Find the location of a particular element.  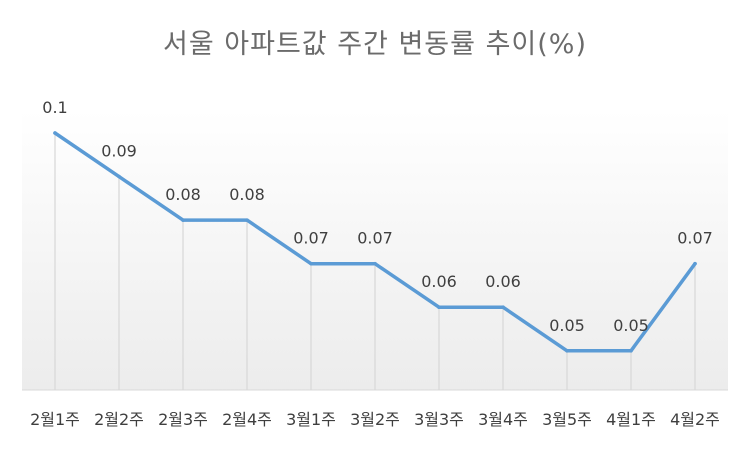

x-tick-label: 2월1주 is located at coordinates (55, 419).